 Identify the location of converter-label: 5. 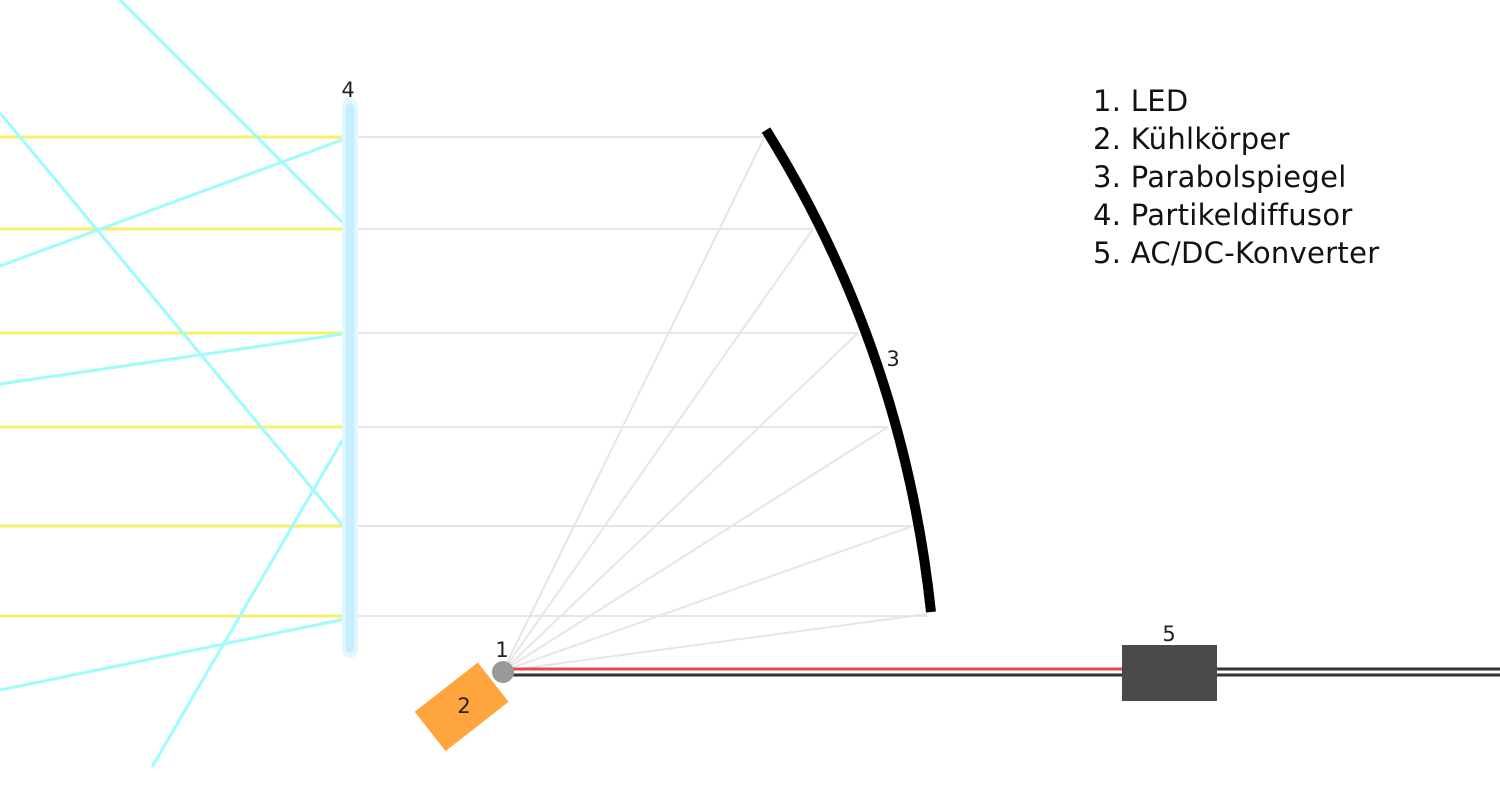
(1168, 634).